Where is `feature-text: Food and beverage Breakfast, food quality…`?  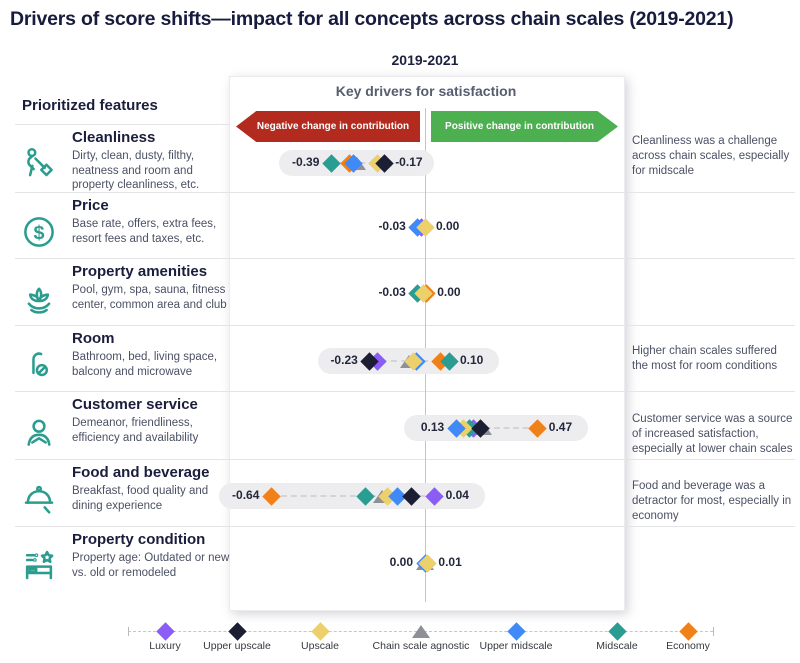 feature-text: Food and beverage Breakfast, food quality… is located at coordinates (153, 488).